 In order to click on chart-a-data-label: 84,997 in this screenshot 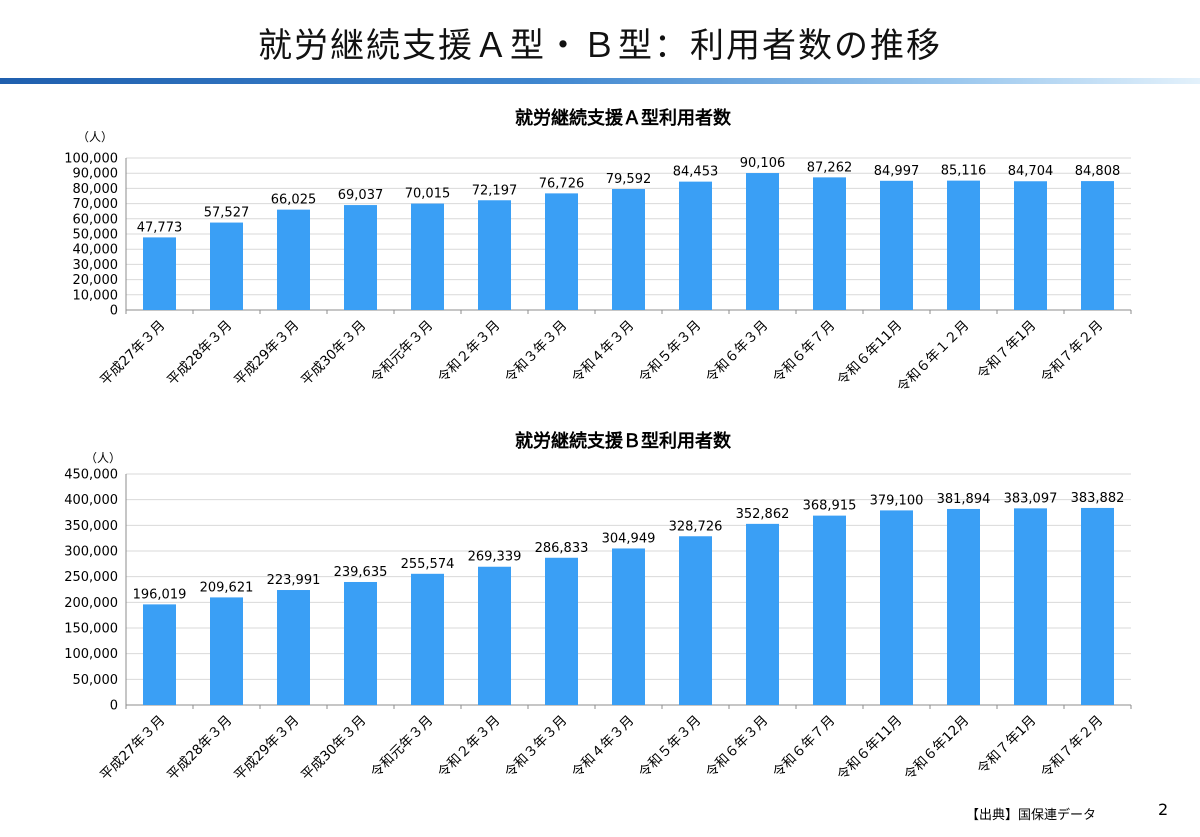, I will do `click(897, 171)`.